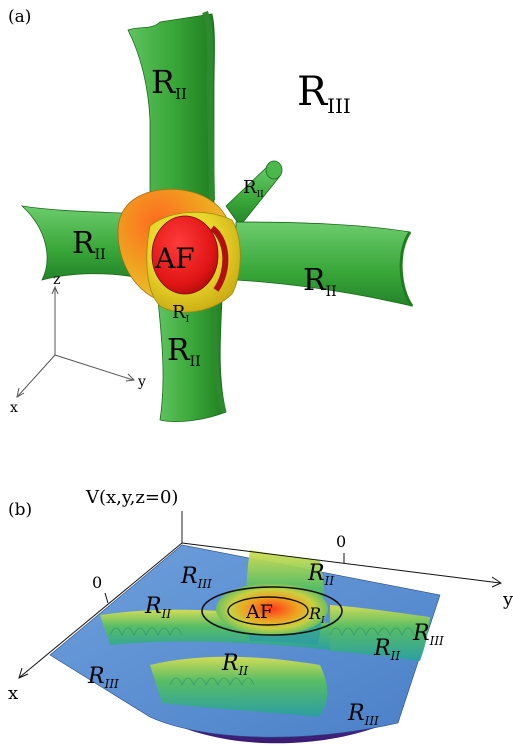  What do you see at coordinates (184, 351) in the screenshot?
I see `region-r2-bottom: RII` at bounding box center [184, 351].